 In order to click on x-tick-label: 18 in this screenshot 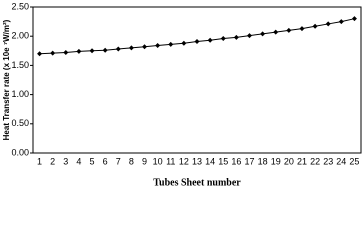, I will do `click(263, 161)`.